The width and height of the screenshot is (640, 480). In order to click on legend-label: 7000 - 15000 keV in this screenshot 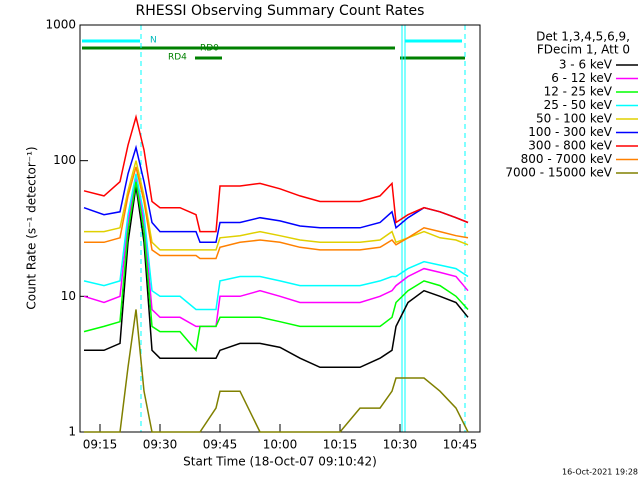, I will do `click(558, 173)`.